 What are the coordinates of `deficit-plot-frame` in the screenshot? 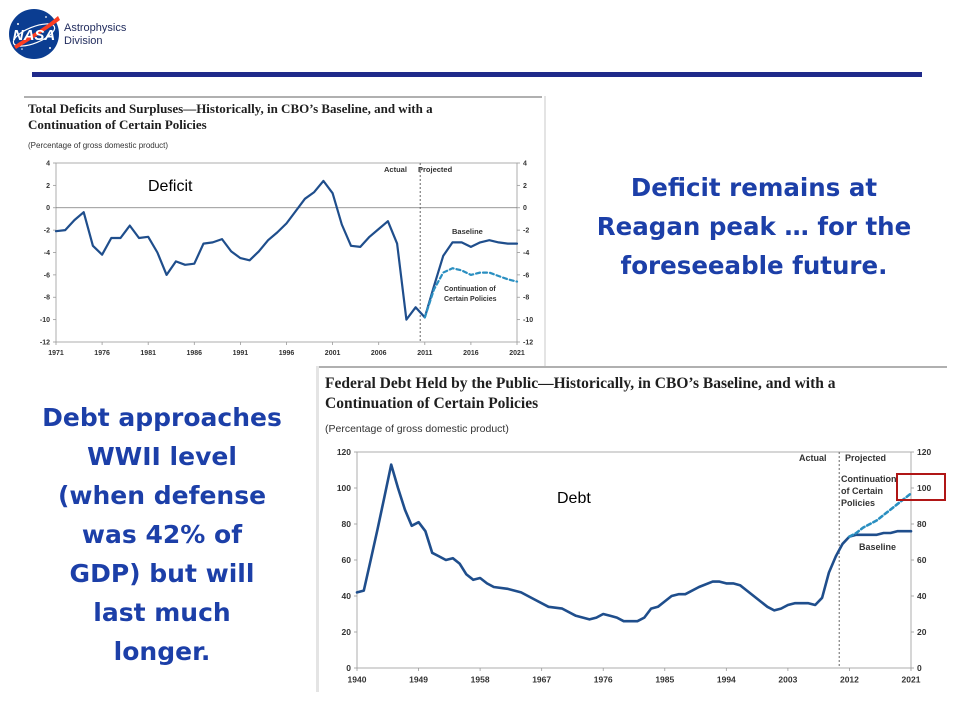 It's located at (286, 252).